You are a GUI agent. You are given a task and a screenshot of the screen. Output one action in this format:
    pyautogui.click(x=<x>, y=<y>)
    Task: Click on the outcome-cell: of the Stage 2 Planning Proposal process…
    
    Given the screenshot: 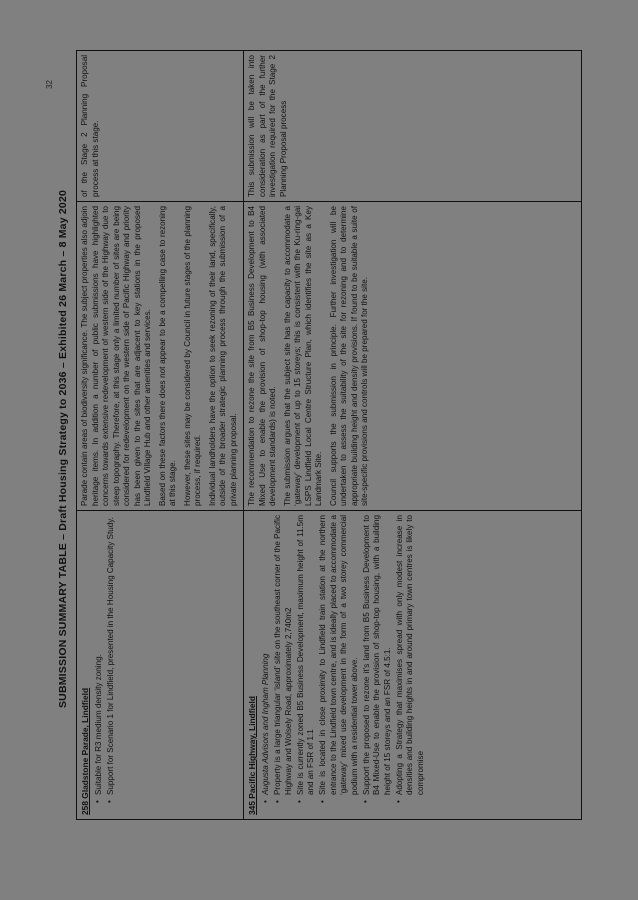 What is the action you would take?
    pyautogui.click(x=160, y=126)
    